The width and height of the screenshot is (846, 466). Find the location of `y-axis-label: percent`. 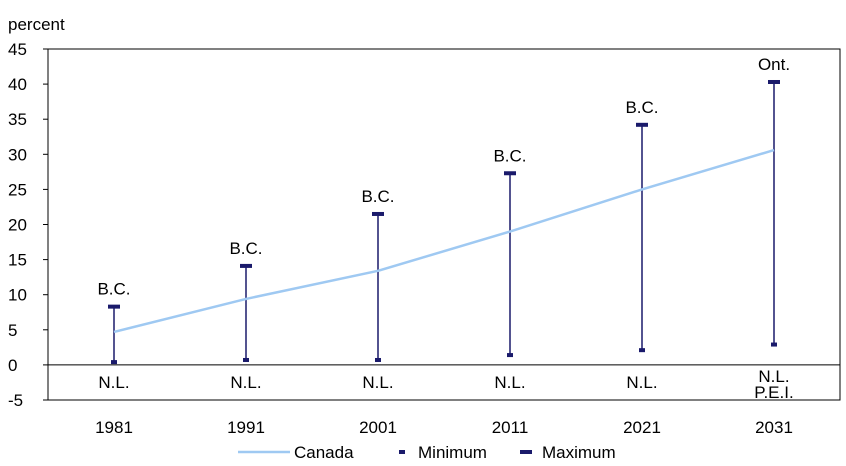

y-axis-label: percent is located at coordinates (36, 24).